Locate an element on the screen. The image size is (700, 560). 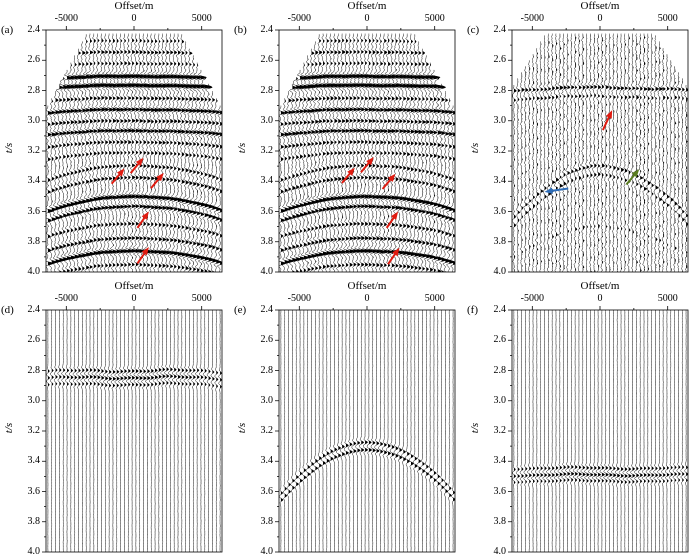
panel-label-e: (e) is located at coordinates (240, 310).